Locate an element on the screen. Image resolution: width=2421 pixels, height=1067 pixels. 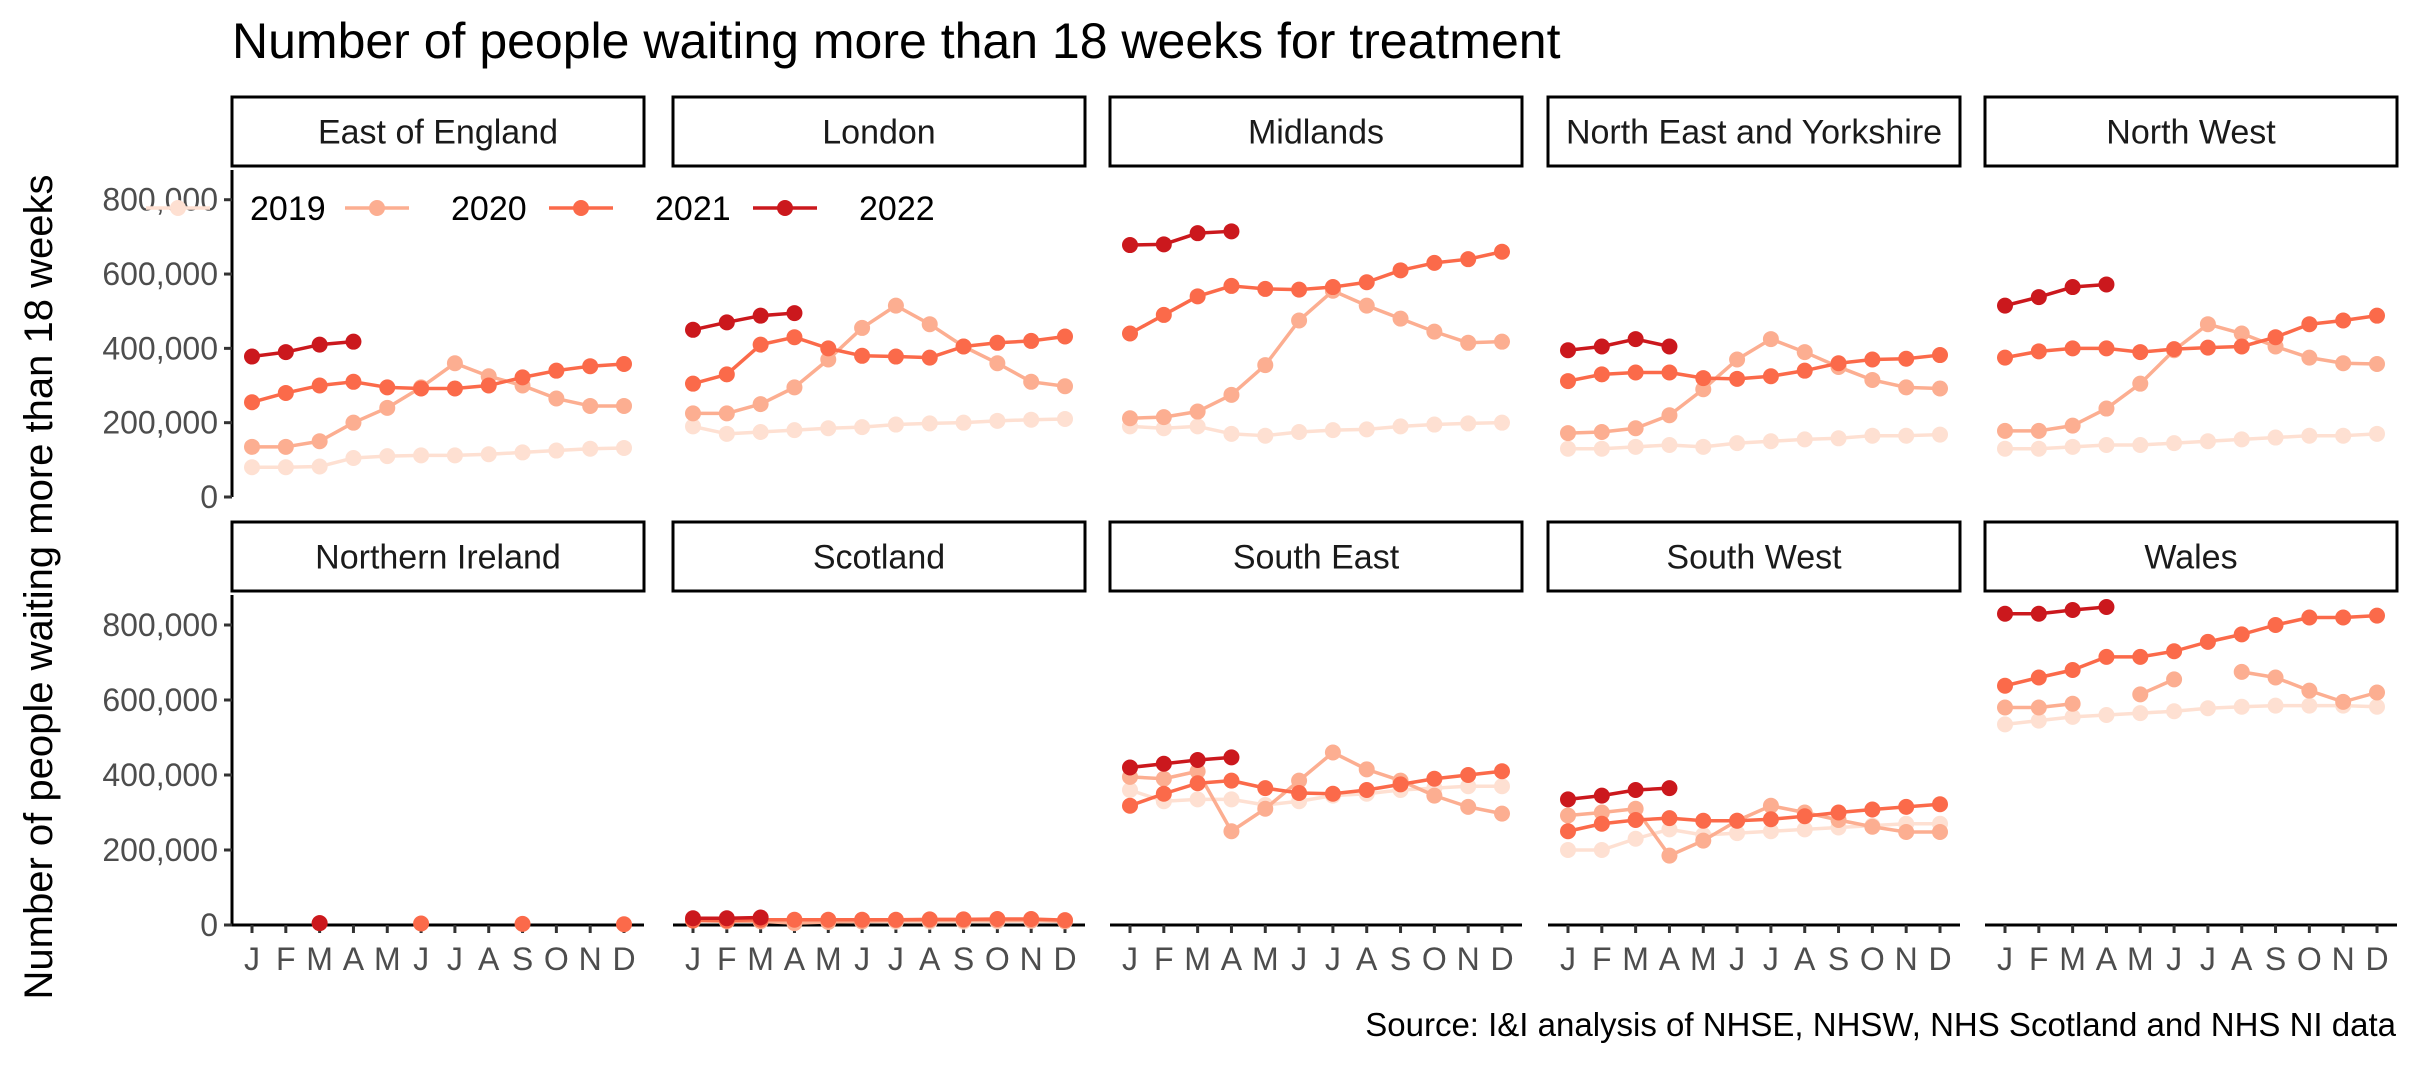
panel-strip-label: Wales is located at coordinates (2190, 558).